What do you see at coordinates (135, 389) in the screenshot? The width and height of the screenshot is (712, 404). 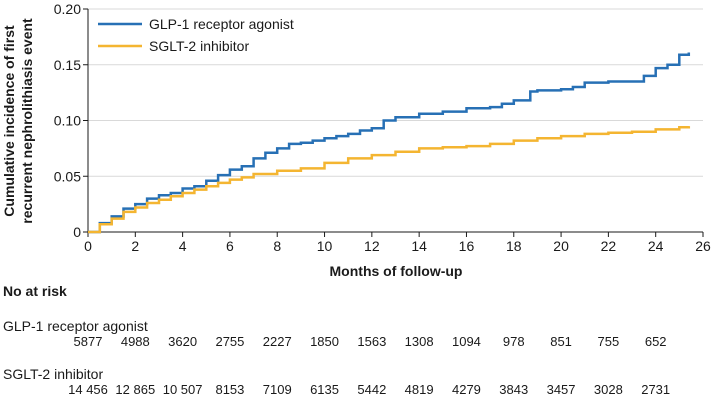 I see `risk-count: 12 865` at bounding box center [135, 389].